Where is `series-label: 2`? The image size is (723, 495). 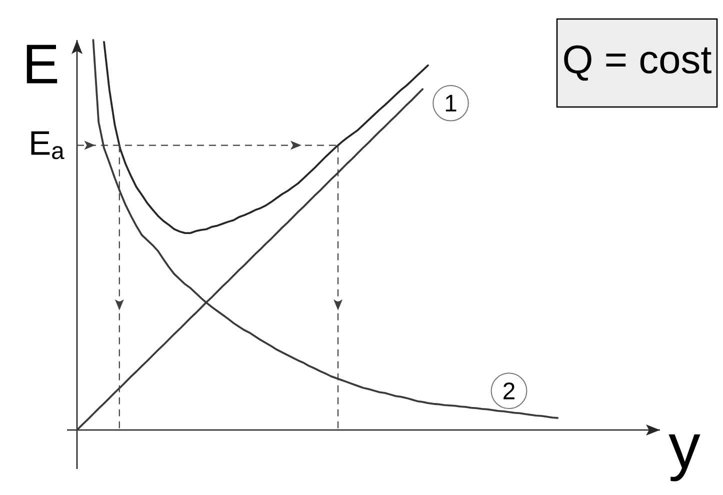 series-label: 2 is located at coordinates (509, 391).